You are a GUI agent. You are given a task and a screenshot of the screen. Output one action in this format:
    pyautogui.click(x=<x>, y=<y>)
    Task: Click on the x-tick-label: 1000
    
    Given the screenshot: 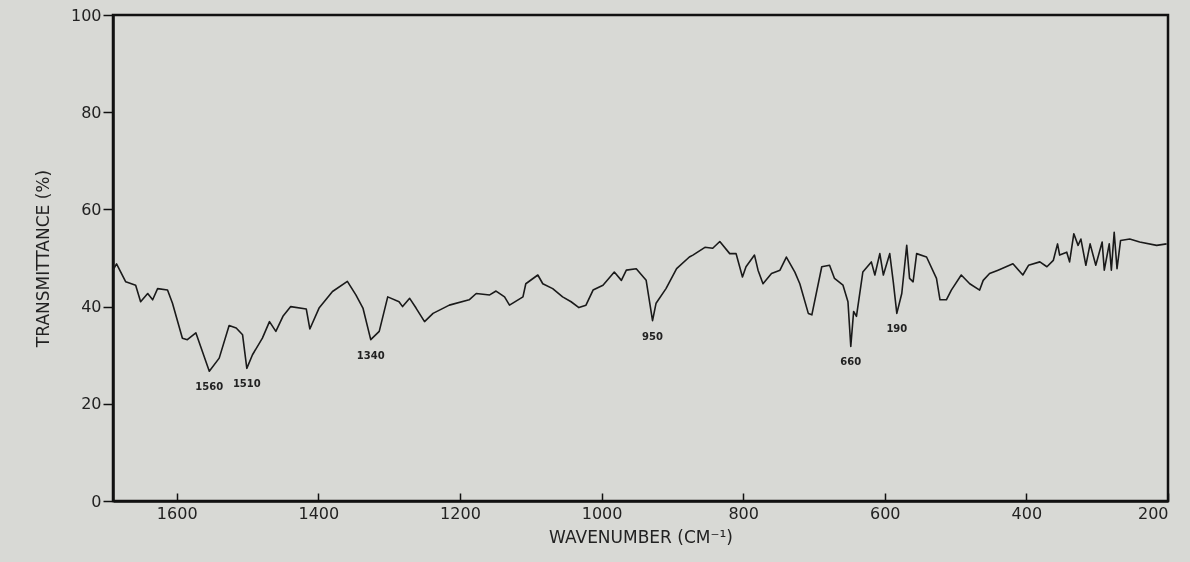 What is the action you would take?
    pyautogui.click(x=602, y=513)
    